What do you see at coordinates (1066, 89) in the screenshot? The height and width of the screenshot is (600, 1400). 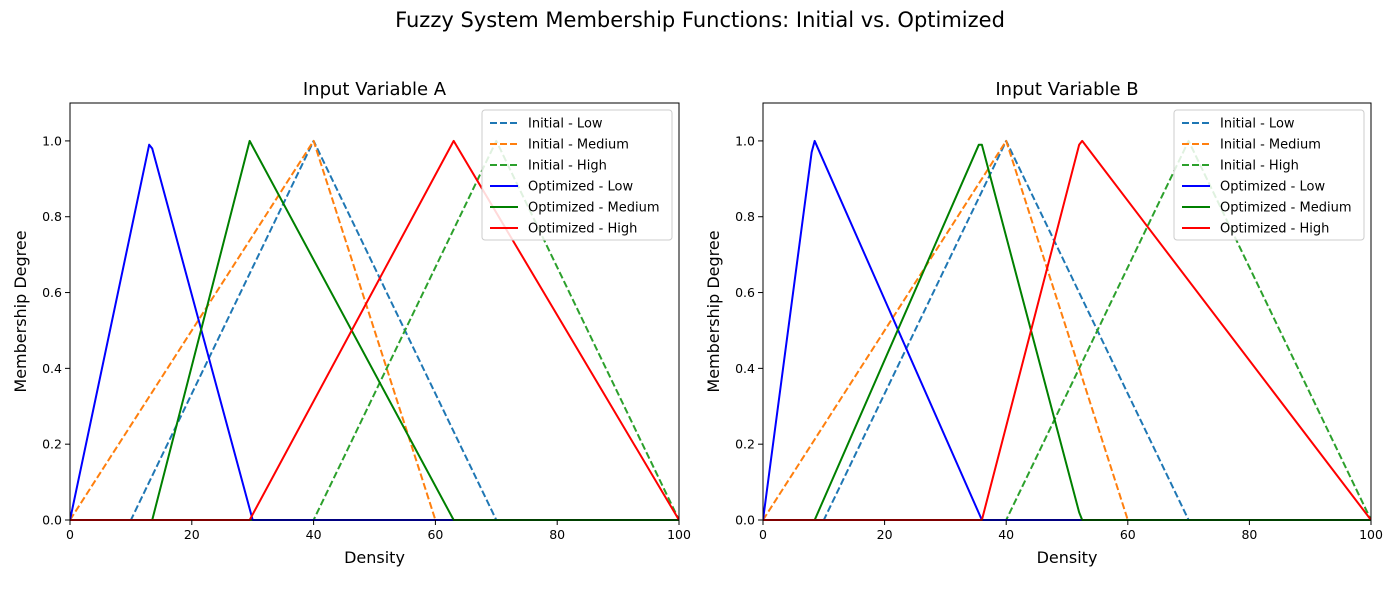 I see `subplot-title: Input Variable B` at bounding box center [1066, 89].